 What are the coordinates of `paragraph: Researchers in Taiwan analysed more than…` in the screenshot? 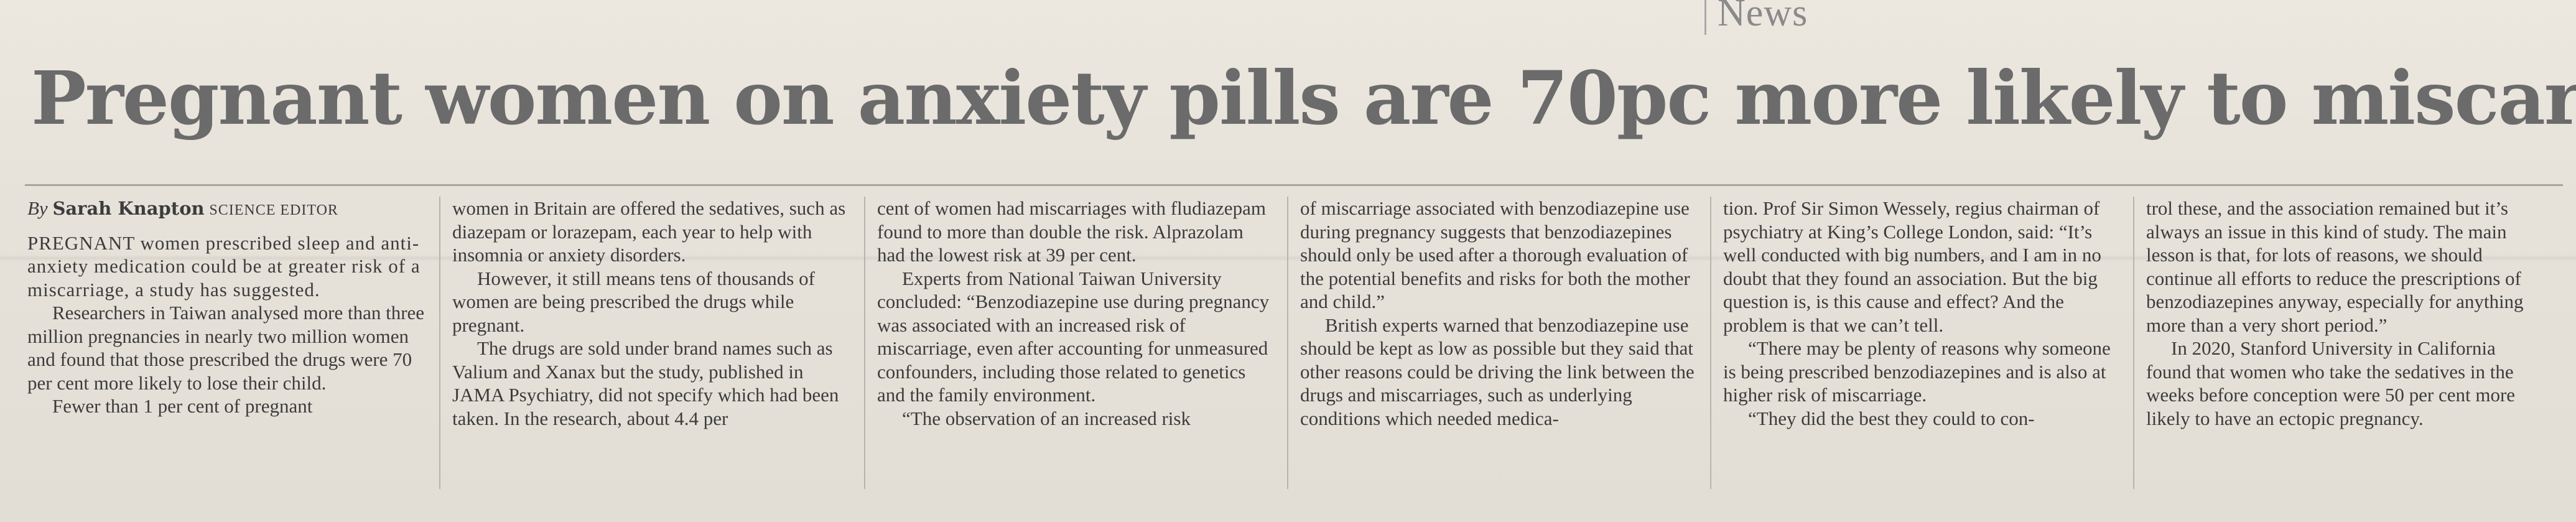 It's located at (226, 348).